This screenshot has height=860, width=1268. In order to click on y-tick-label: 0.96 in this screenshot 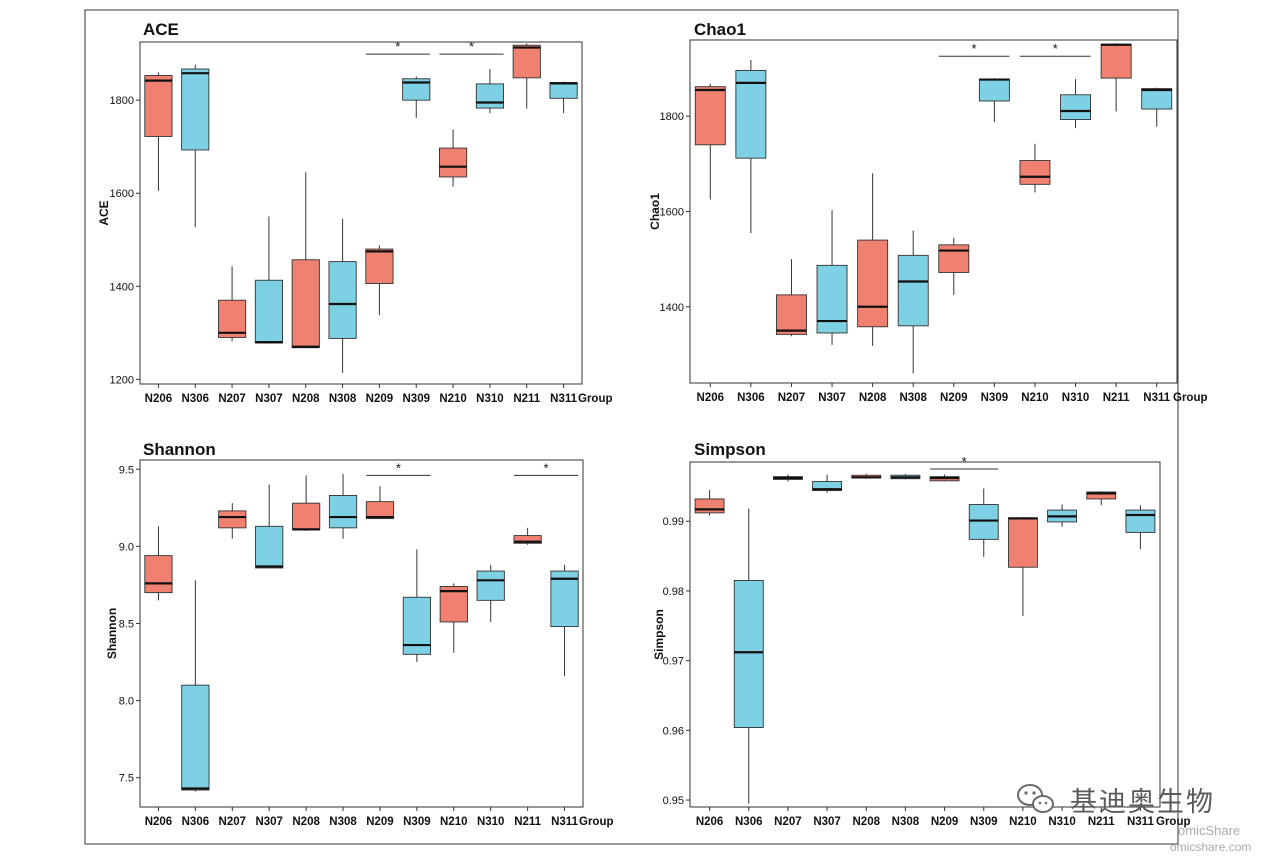, I will do `click(673, 731)`.